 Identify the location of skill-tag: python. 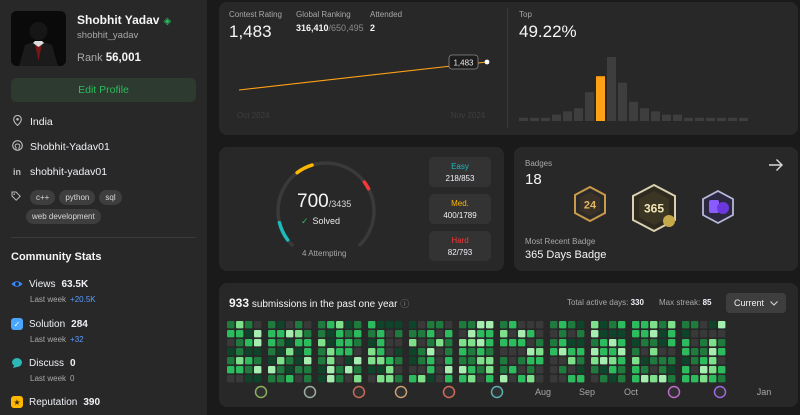
(77, 197).